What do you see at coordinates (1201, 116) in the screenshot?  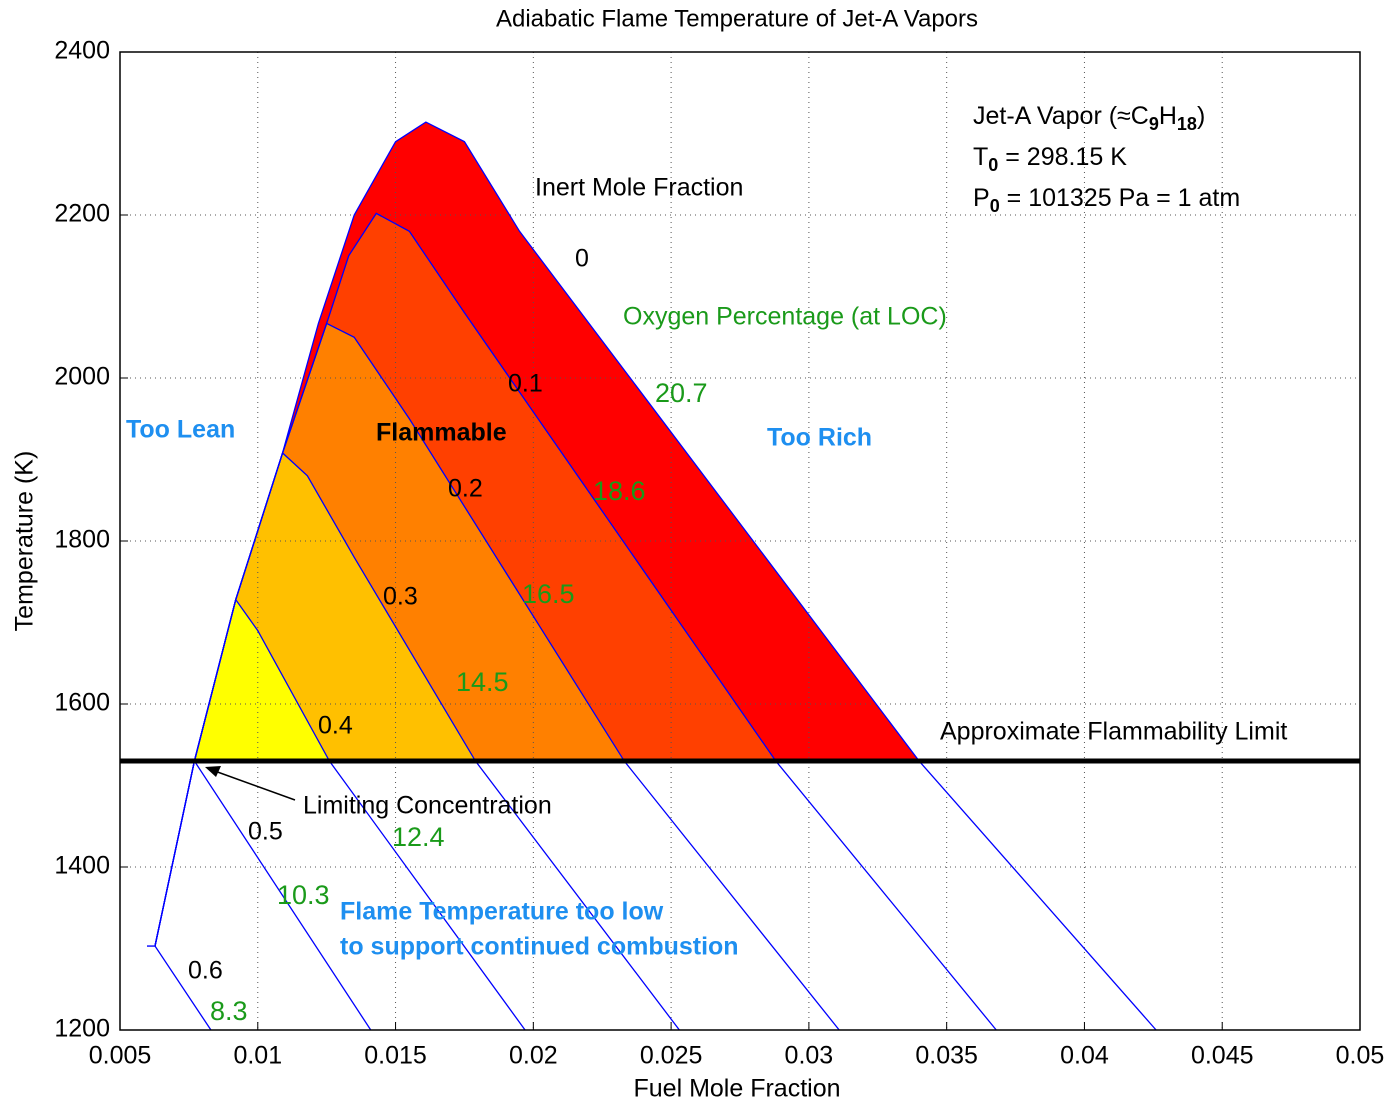 I see `info-text: )` at bounding box center [1201, 116].